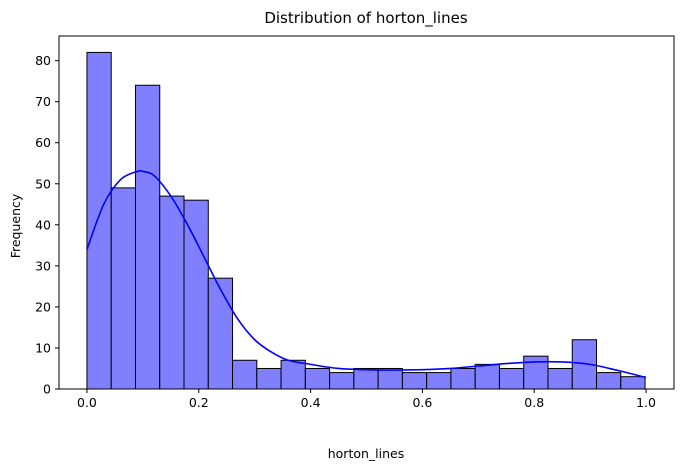  I want to click on chart-title: Distribution of horton_lines, so click(365, 18).